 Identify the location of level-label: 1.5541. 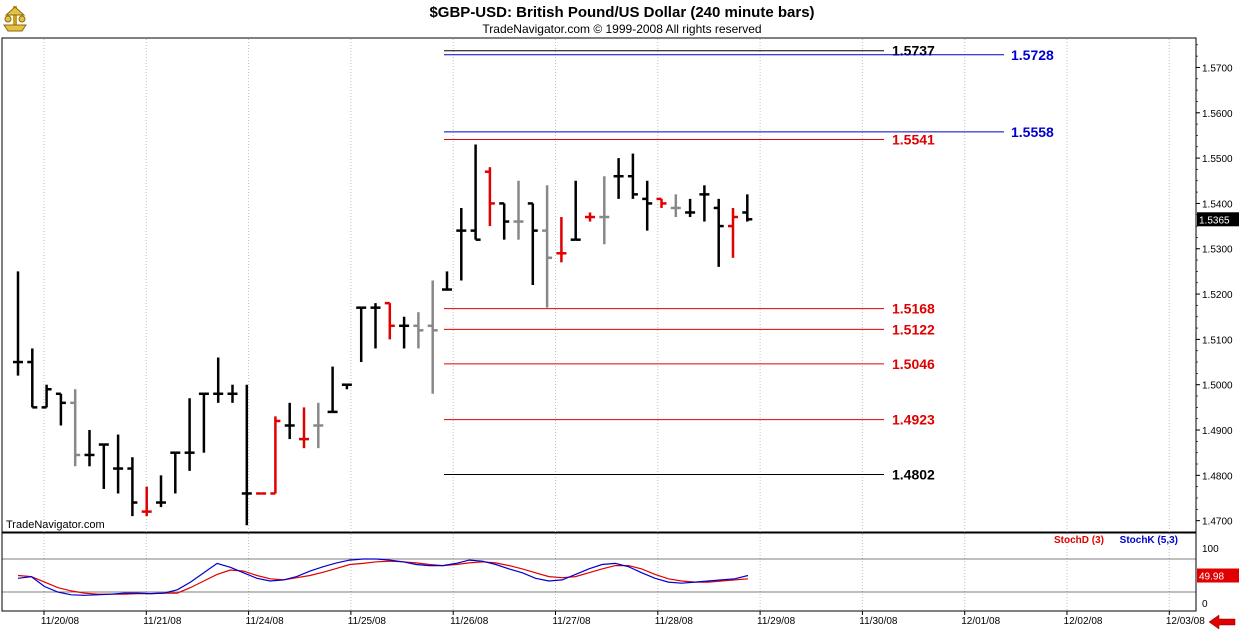
(913, 140).